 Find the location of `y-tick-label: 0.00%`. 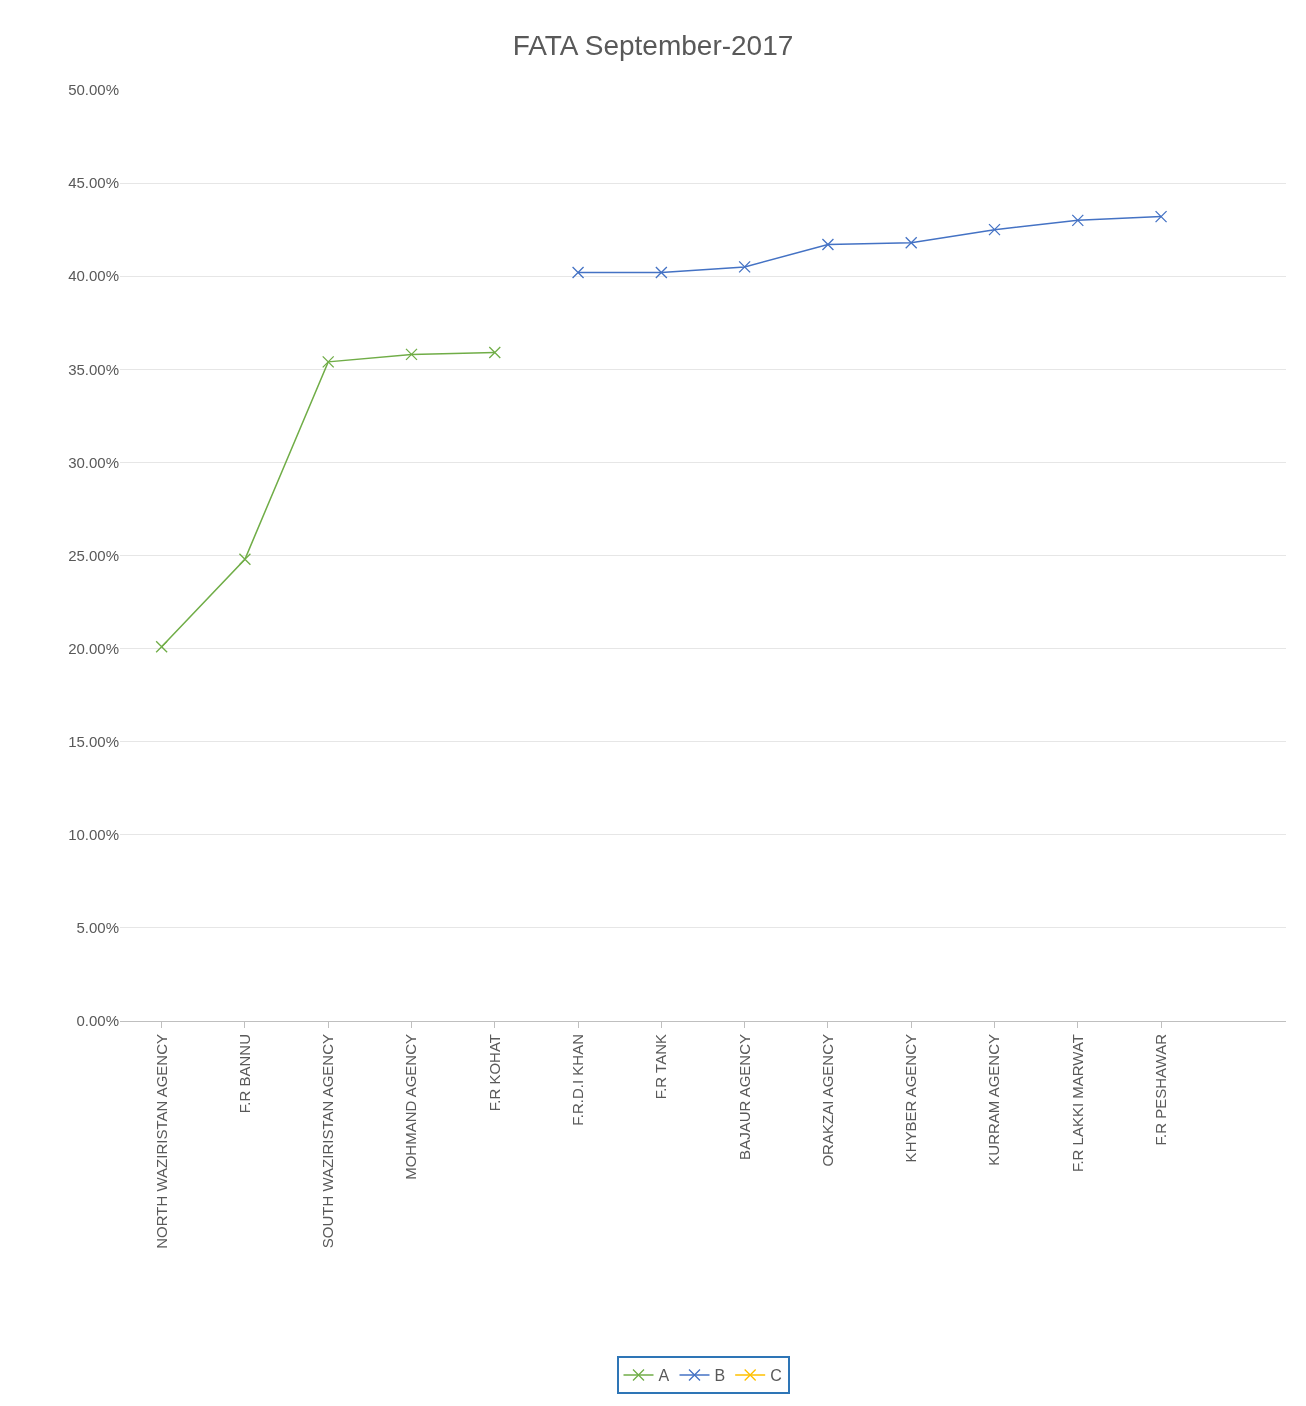

y-tick-label: 0.00% is located at coordinates (97, 1021).